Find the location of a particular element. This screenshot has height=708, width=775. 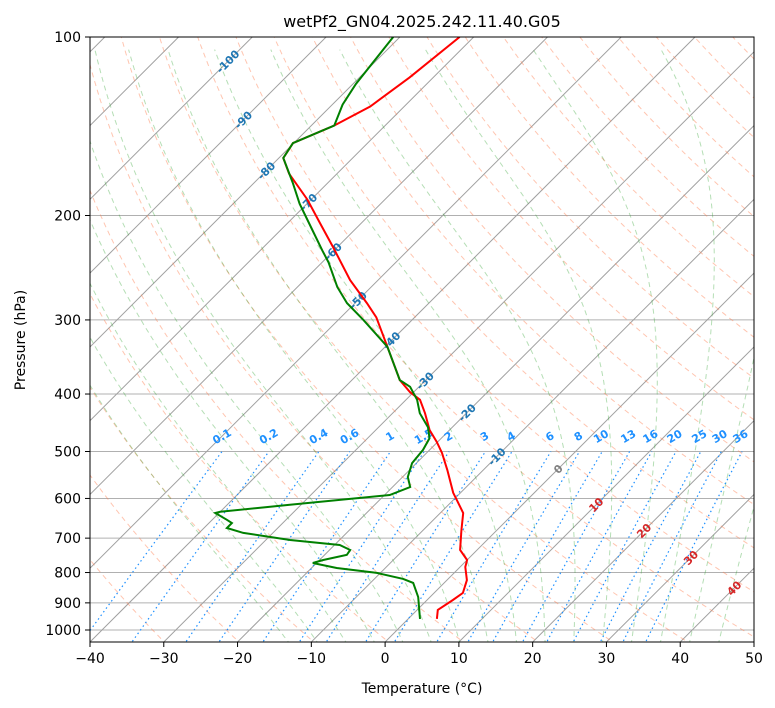

x-tick-label: 30 is located at coordinates (607, 659).